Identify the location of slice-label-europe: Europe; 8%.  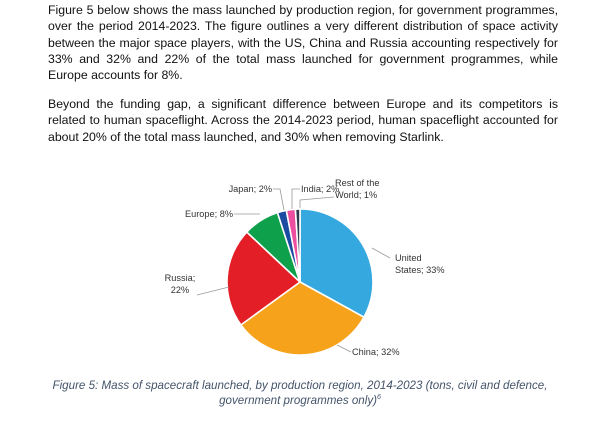
(209, 214).